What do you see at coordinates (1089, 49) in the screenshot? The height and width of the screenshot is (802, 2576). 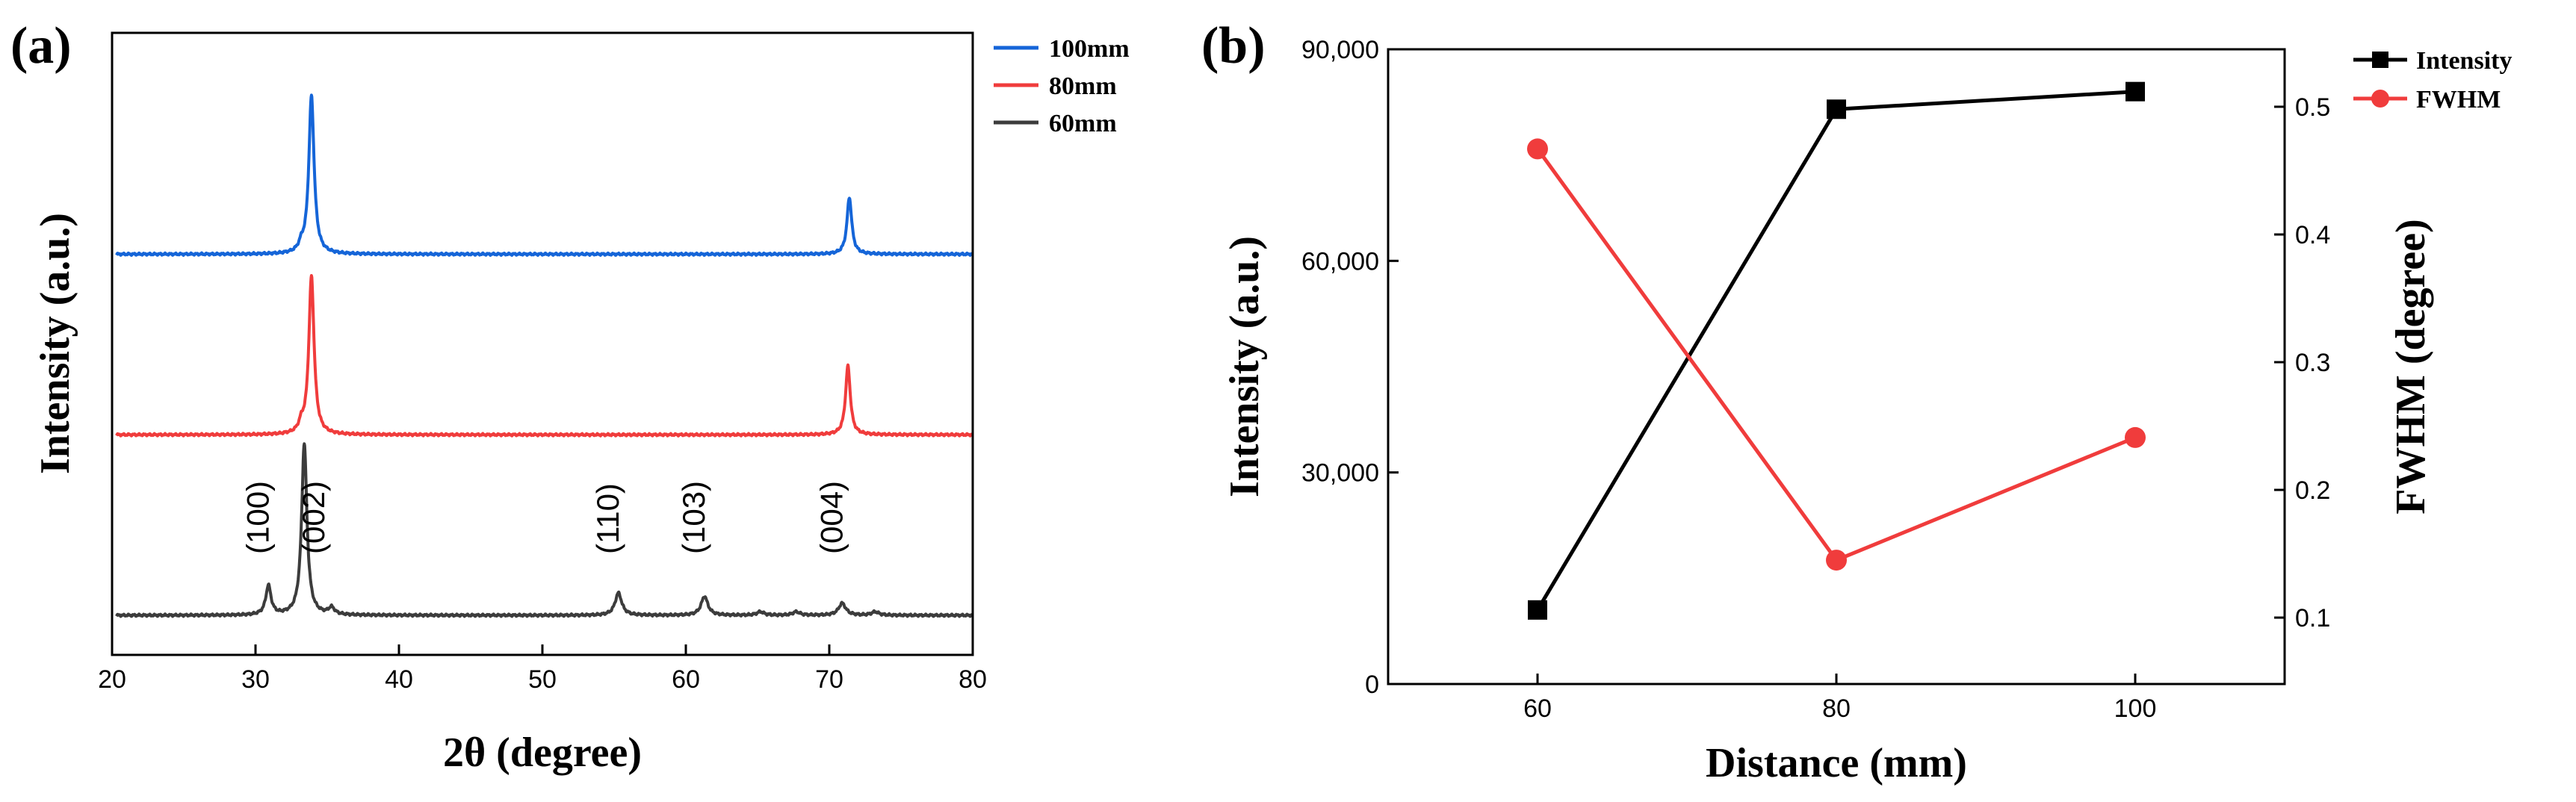 I see `legend-label-100mm: 100mm` at bounding box center [1089, 49].